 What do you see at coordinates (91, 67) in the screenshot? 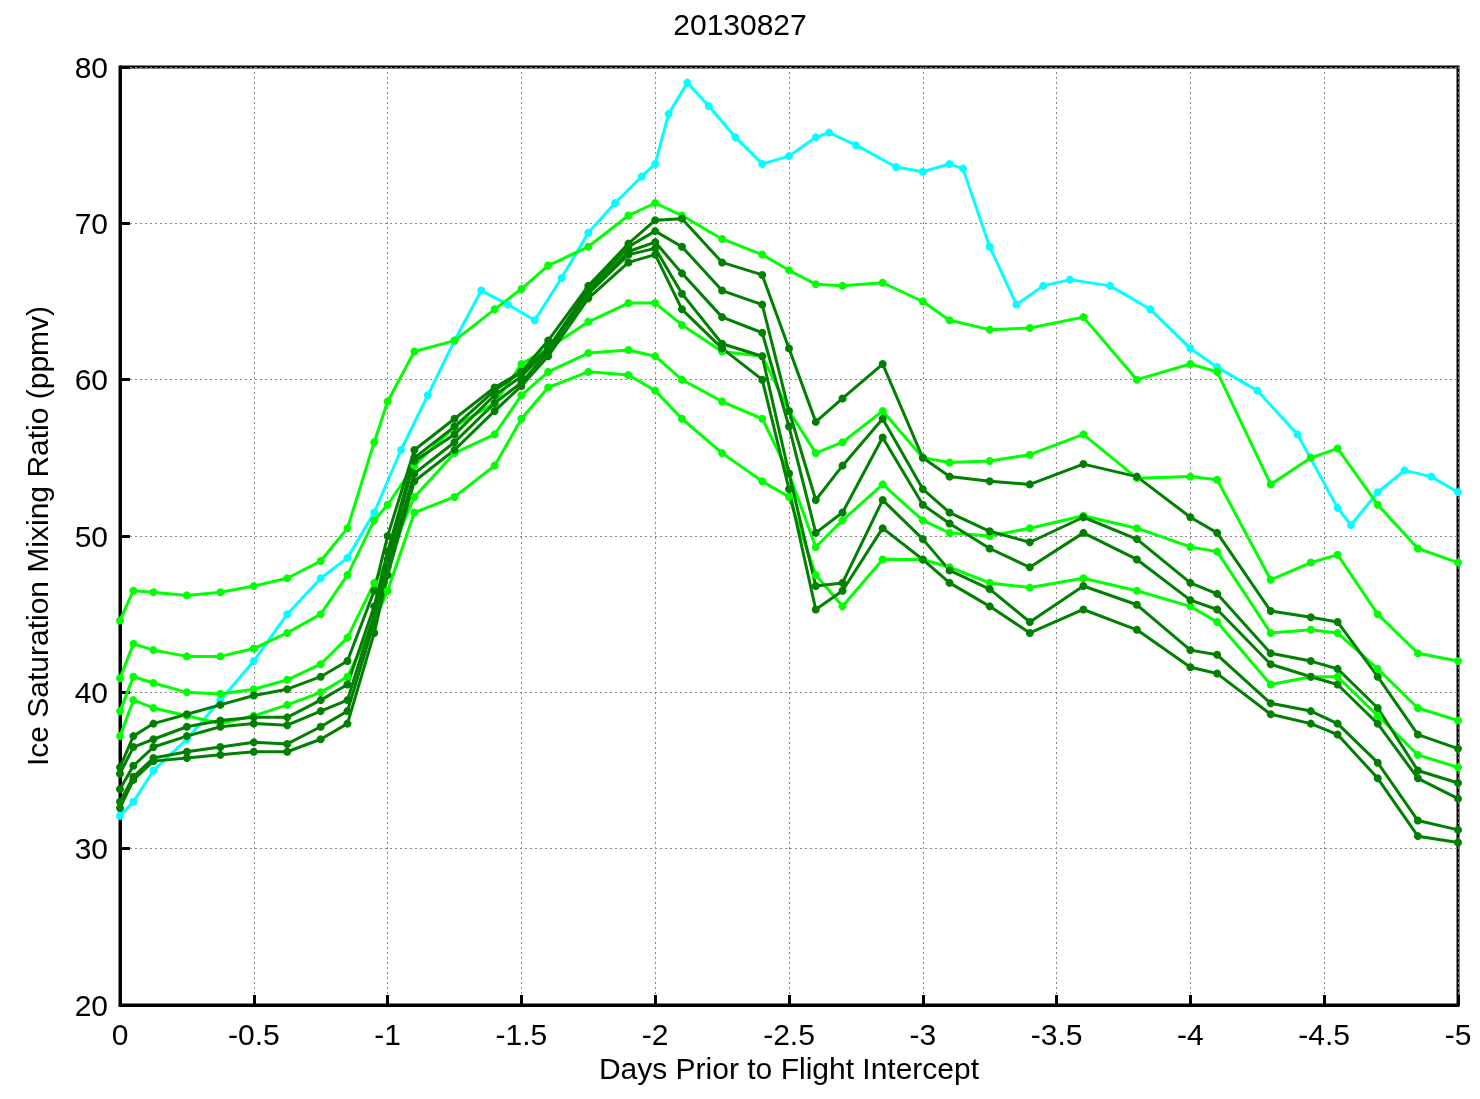
I see `y-tick-label: 80` at bounding box center [91, 67].